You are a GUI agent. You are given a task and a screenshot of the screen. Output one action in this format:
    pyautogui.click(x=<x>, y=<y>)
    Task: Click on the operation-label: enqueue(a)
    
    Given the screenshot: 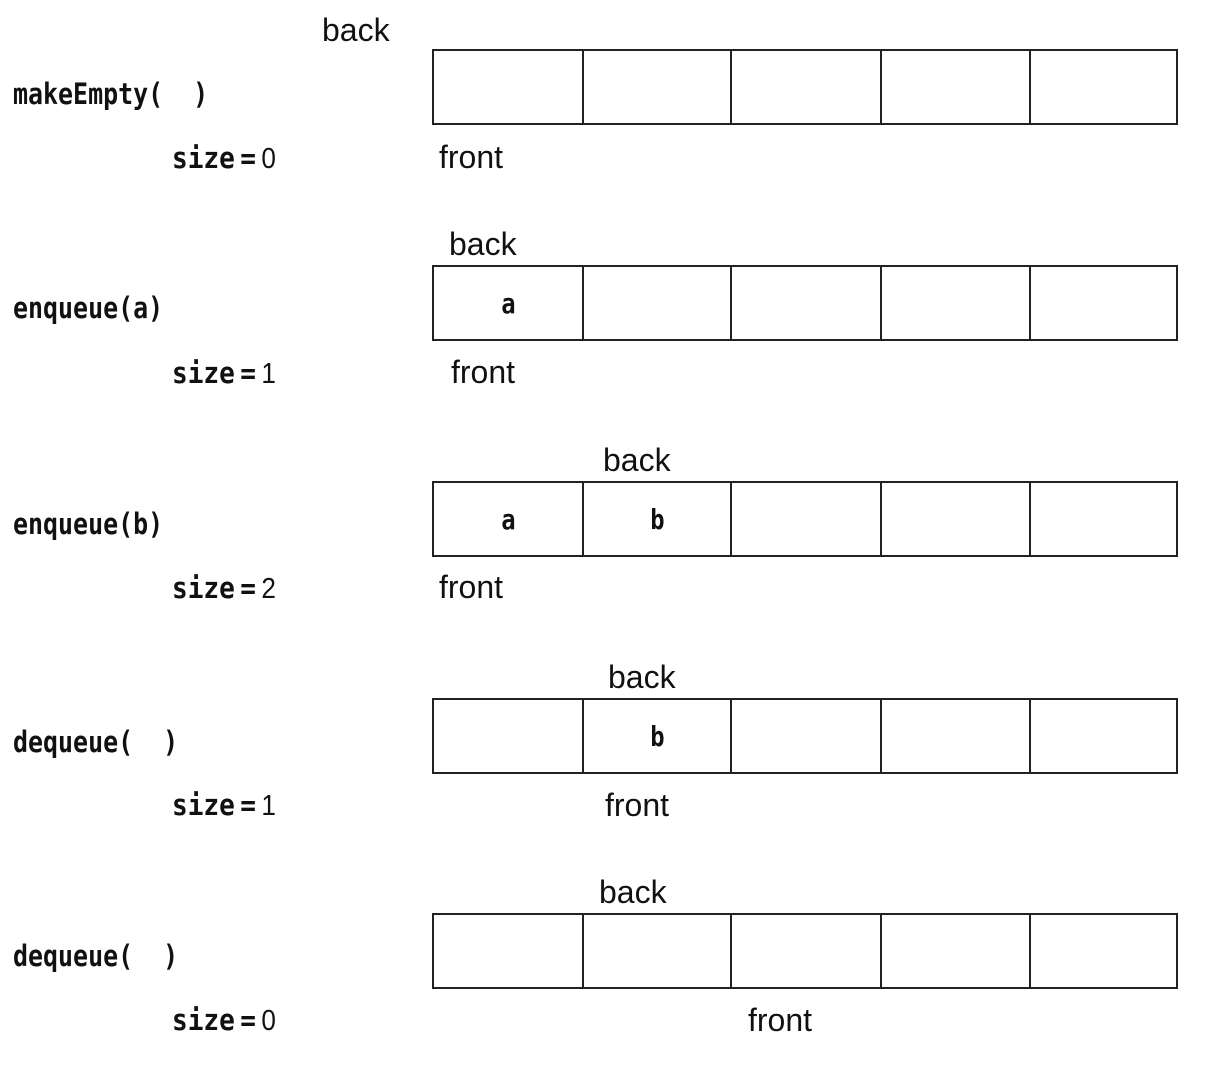 What is the action you would take?
    pyautogui.click(x=88, y=308)
    